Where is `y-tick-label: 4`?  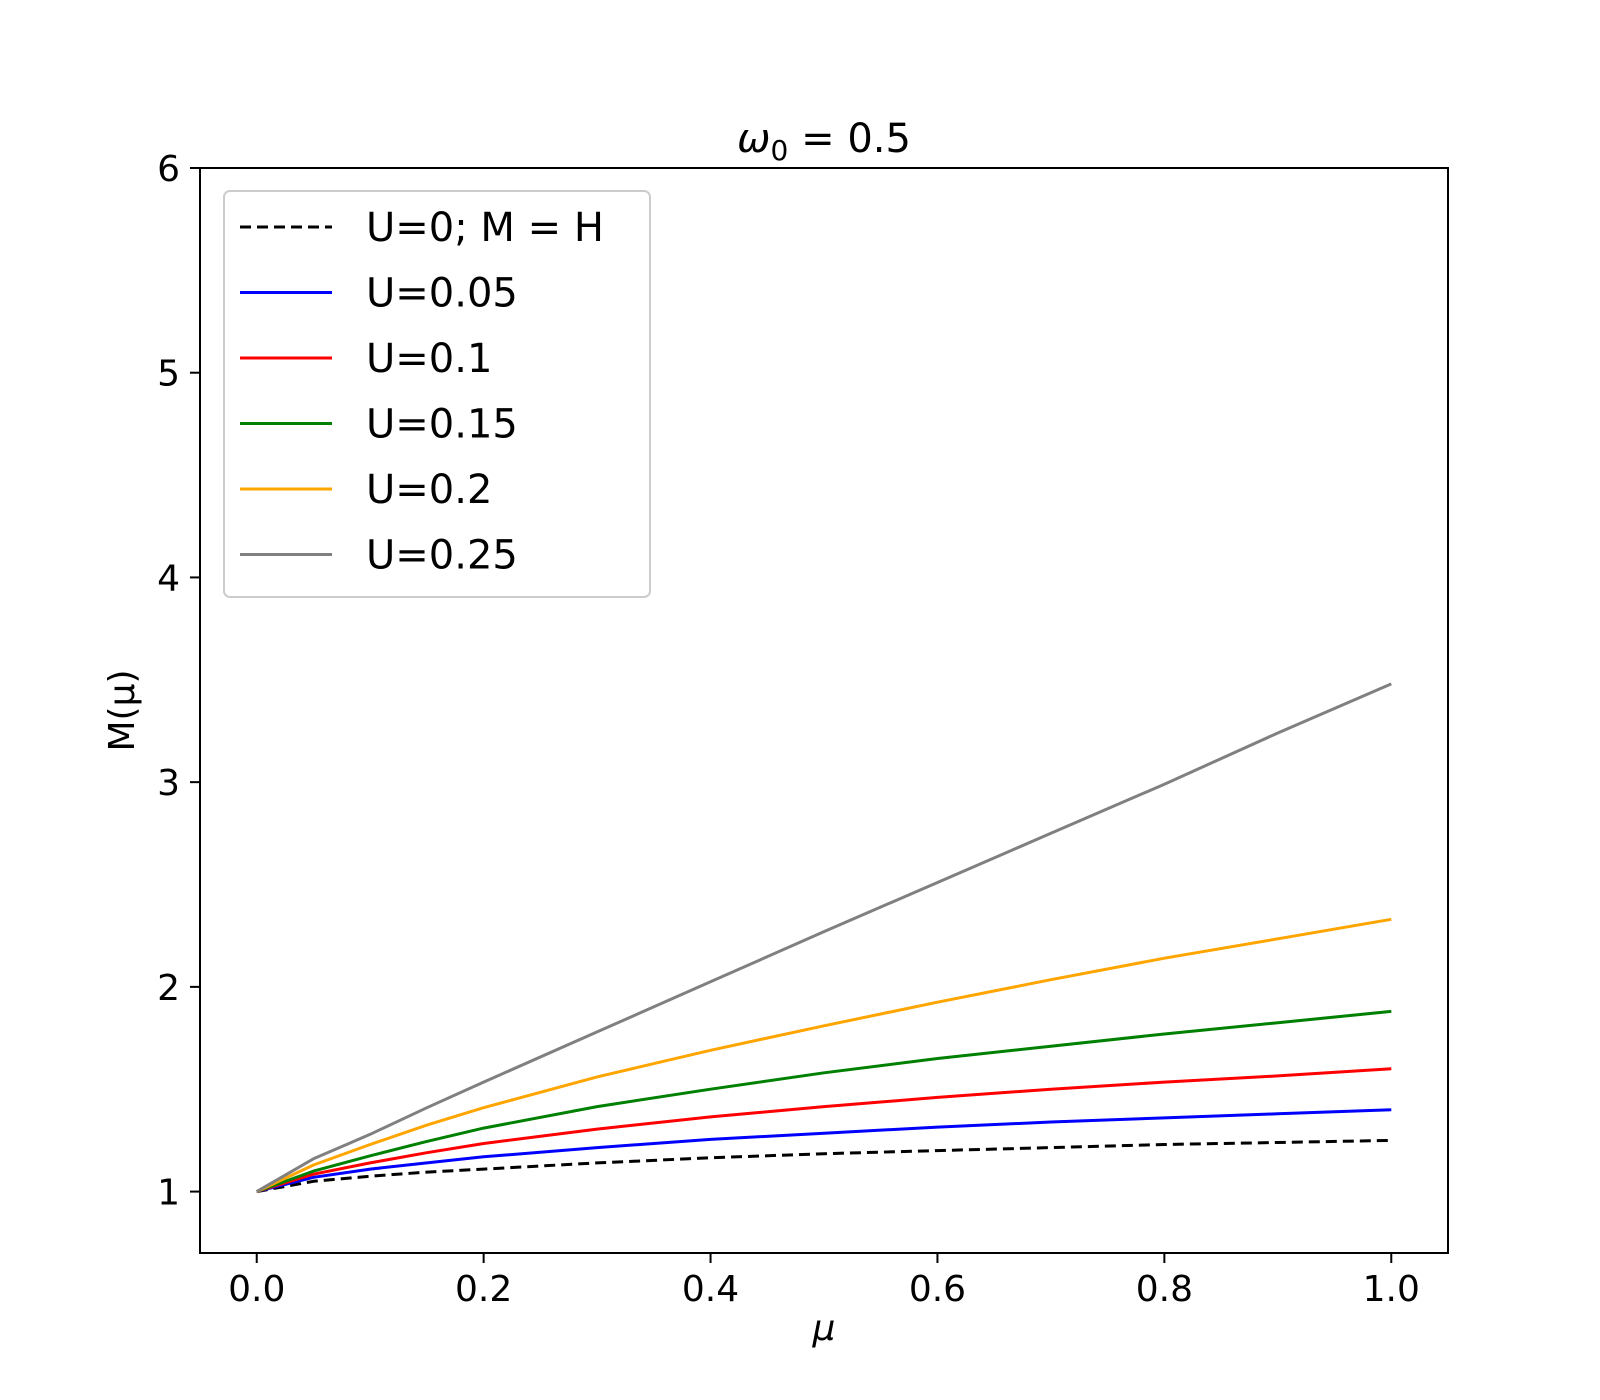
y-tick-label: 4 is located at coordinates (168, 578).